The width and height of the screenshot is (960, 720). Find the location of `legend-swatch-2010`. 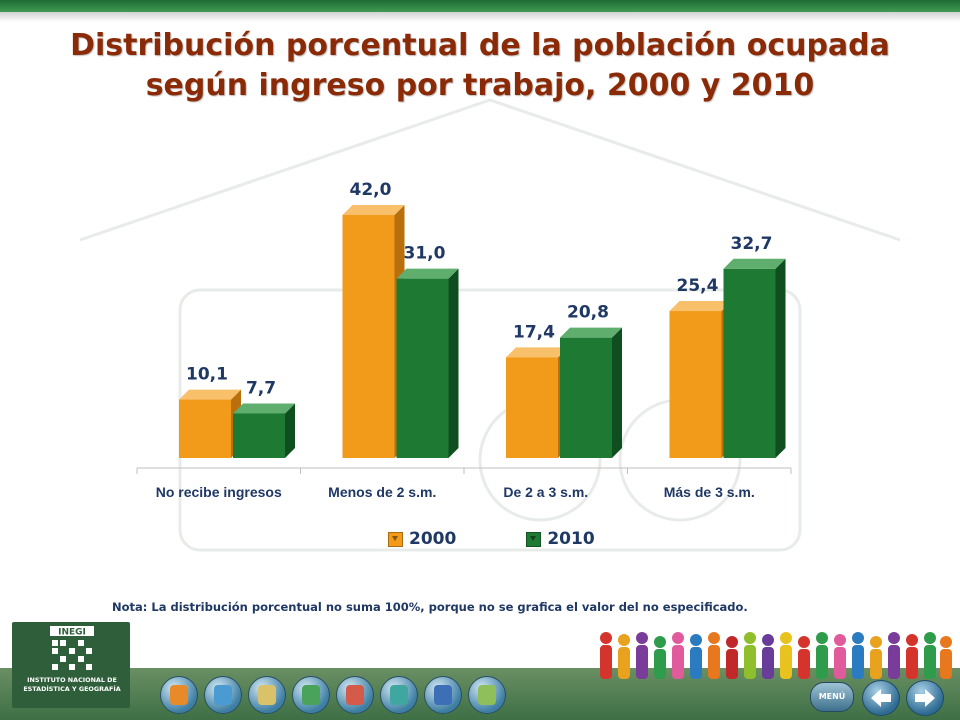

legend-swatch-2010 is located at coordinates (534, 539).